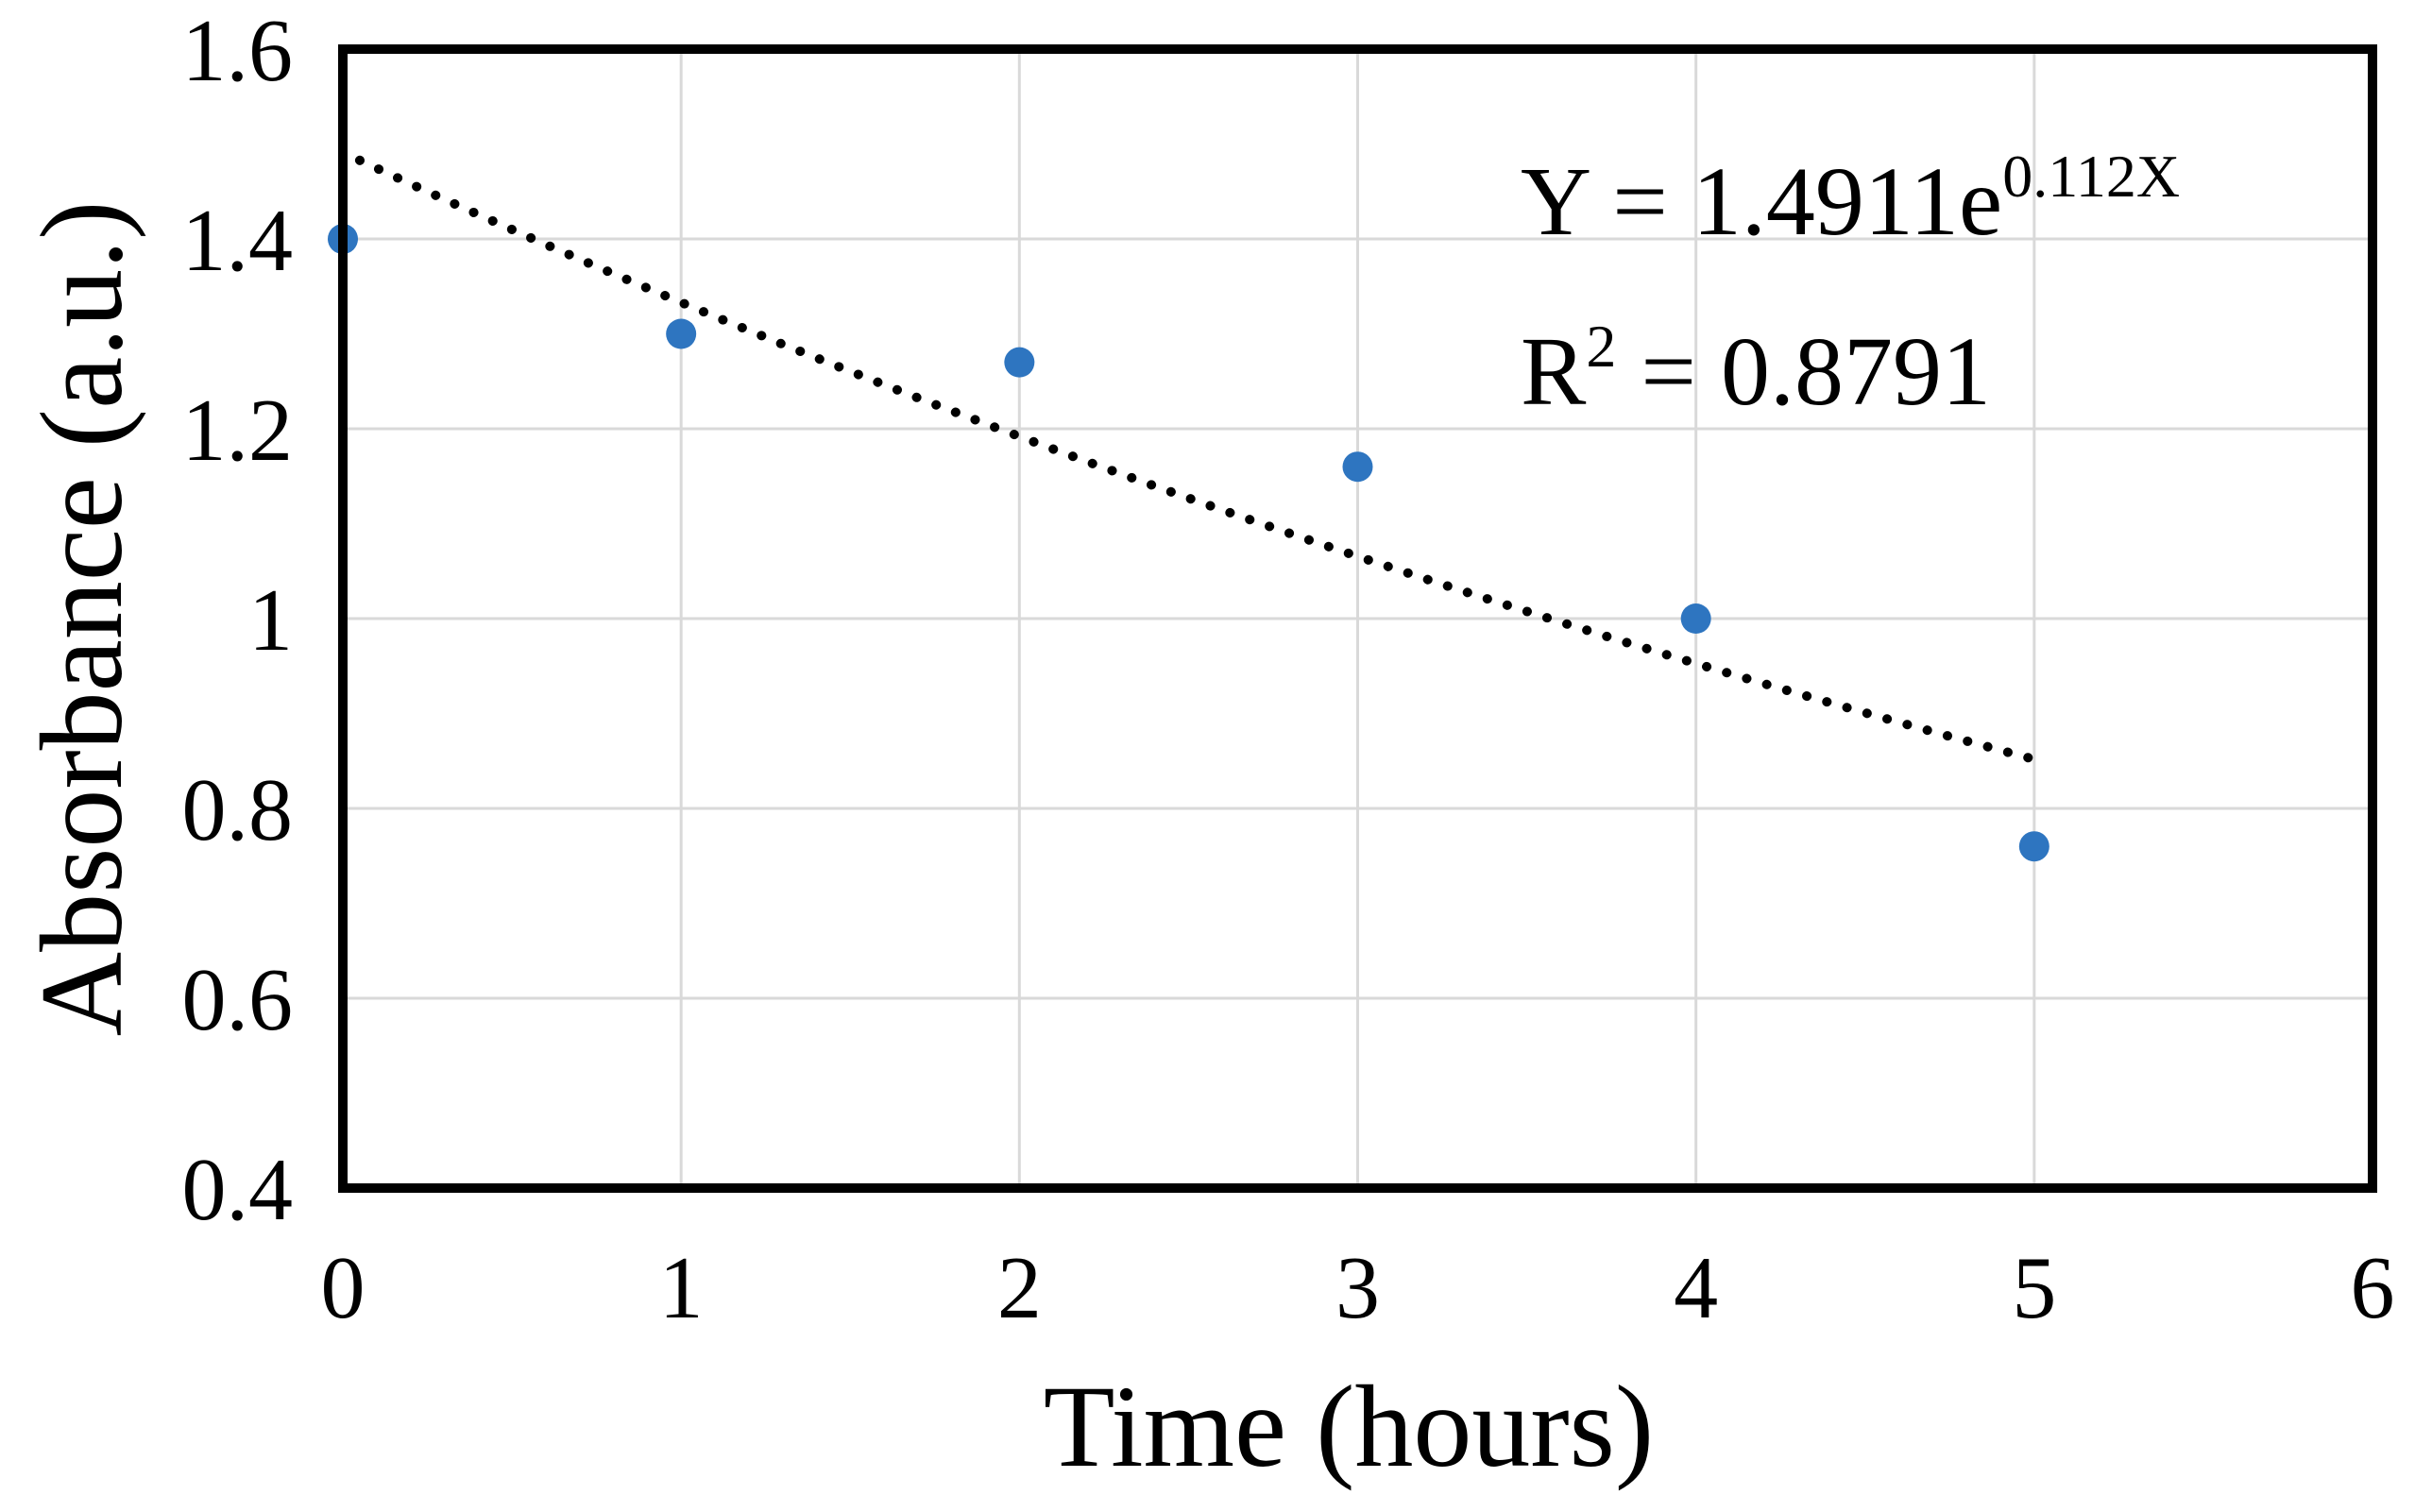 The image size is (2415, 1512). What do you see at coordinates (238, 621) in the screenshot?
I see `y-tick-labels: 0.4 0.6 0.8 1 1.2 1.4 1.6` at bounding box center [238, 621].